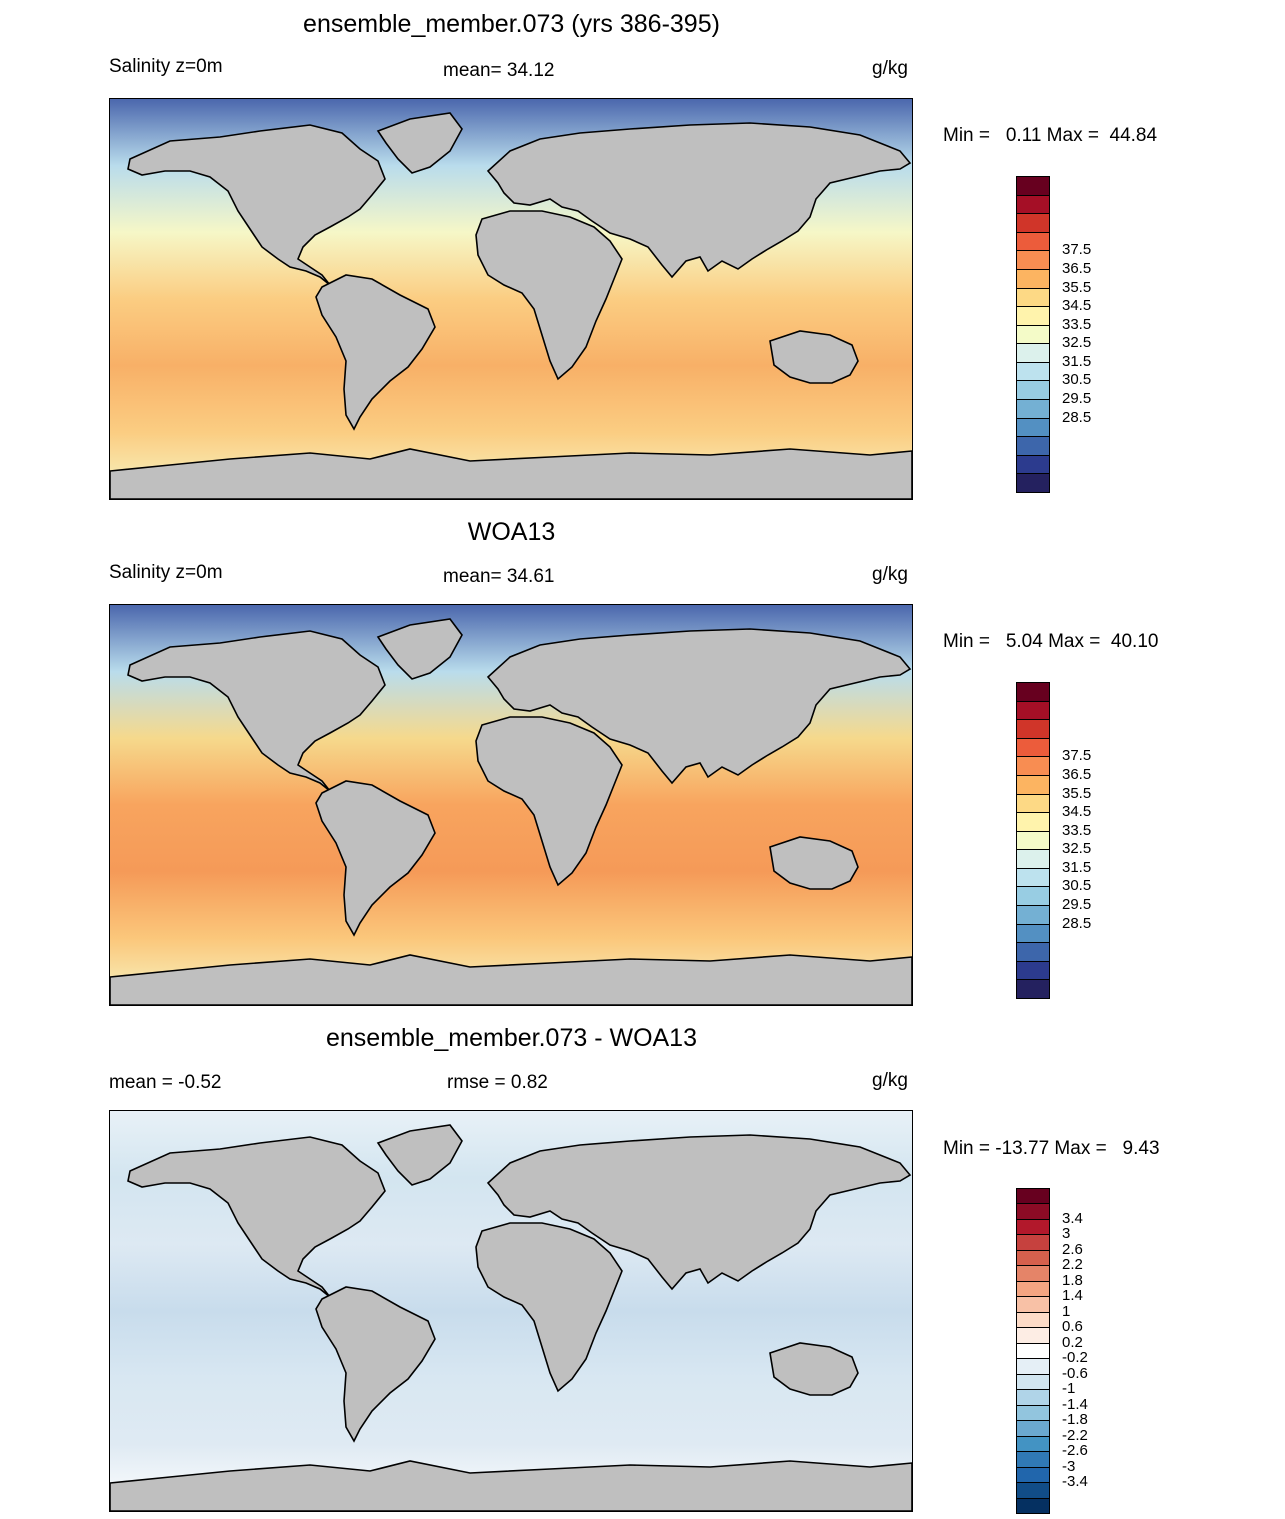 Image resolution: width=1285 pixels, height=1519 pixels. Describe the element at coordinates (1077, 793) in the screenshot. I see `colorbar-tick-label: 35.5` at that location.